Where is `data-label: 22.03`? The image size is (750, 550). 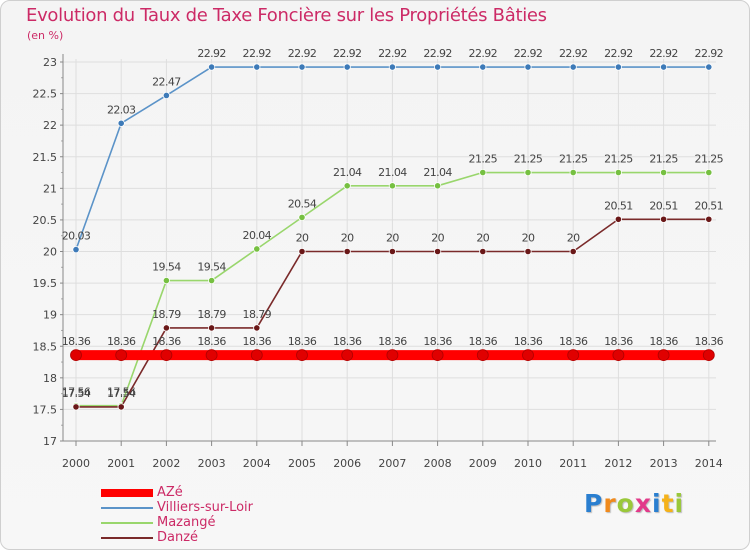
data-label: 22.03 is located at coordinates (121, 109).